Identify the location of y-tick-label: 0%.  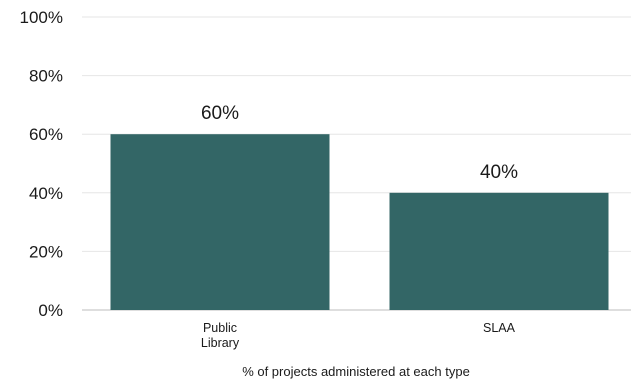
(50, 310).